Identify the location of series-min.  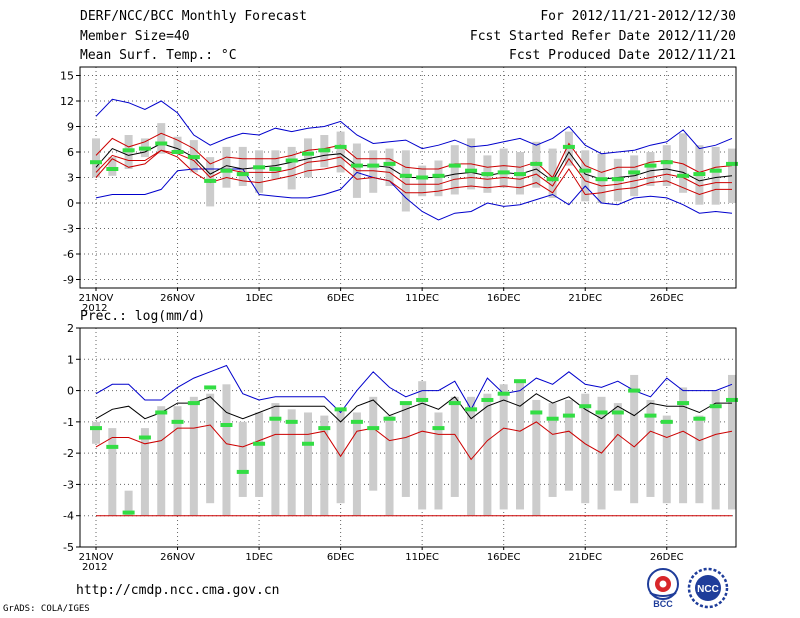
(413, 172).